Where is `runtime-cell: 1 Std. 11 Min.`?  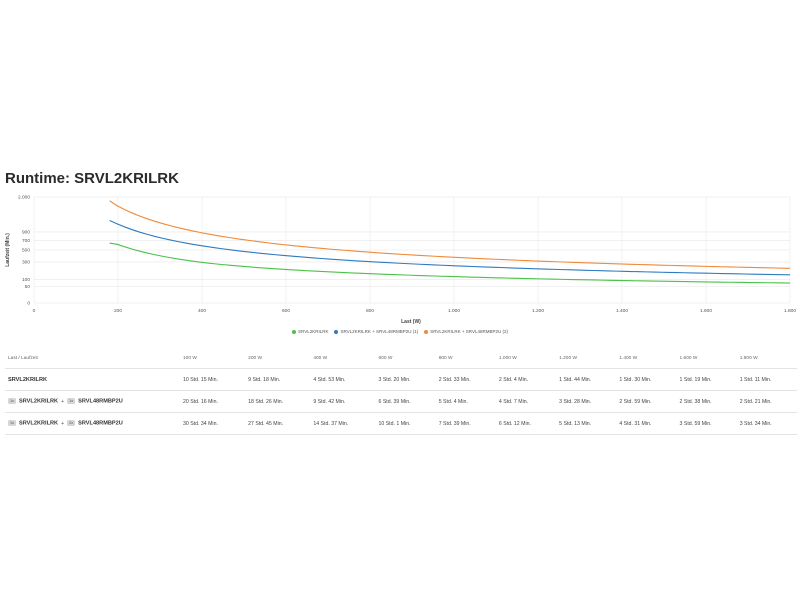 runtime-cell: 1 Std. 11 Min. is located at coordinates (766, 379).